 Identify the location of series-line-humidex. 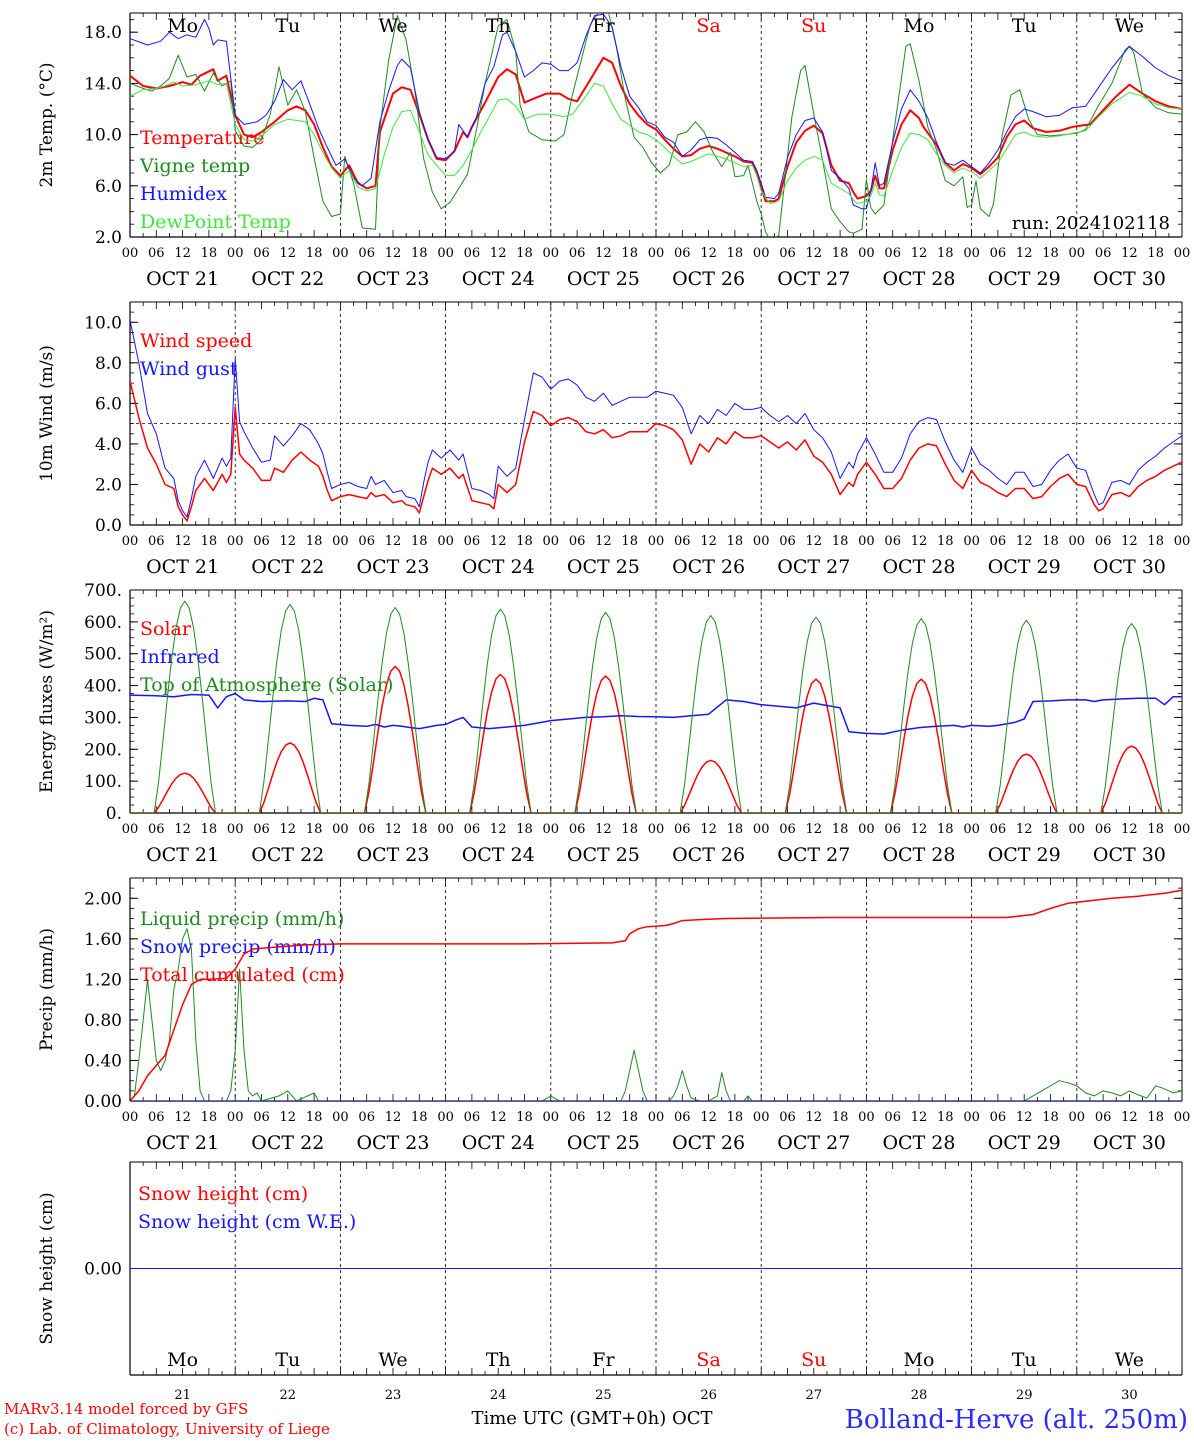
(656, 111).